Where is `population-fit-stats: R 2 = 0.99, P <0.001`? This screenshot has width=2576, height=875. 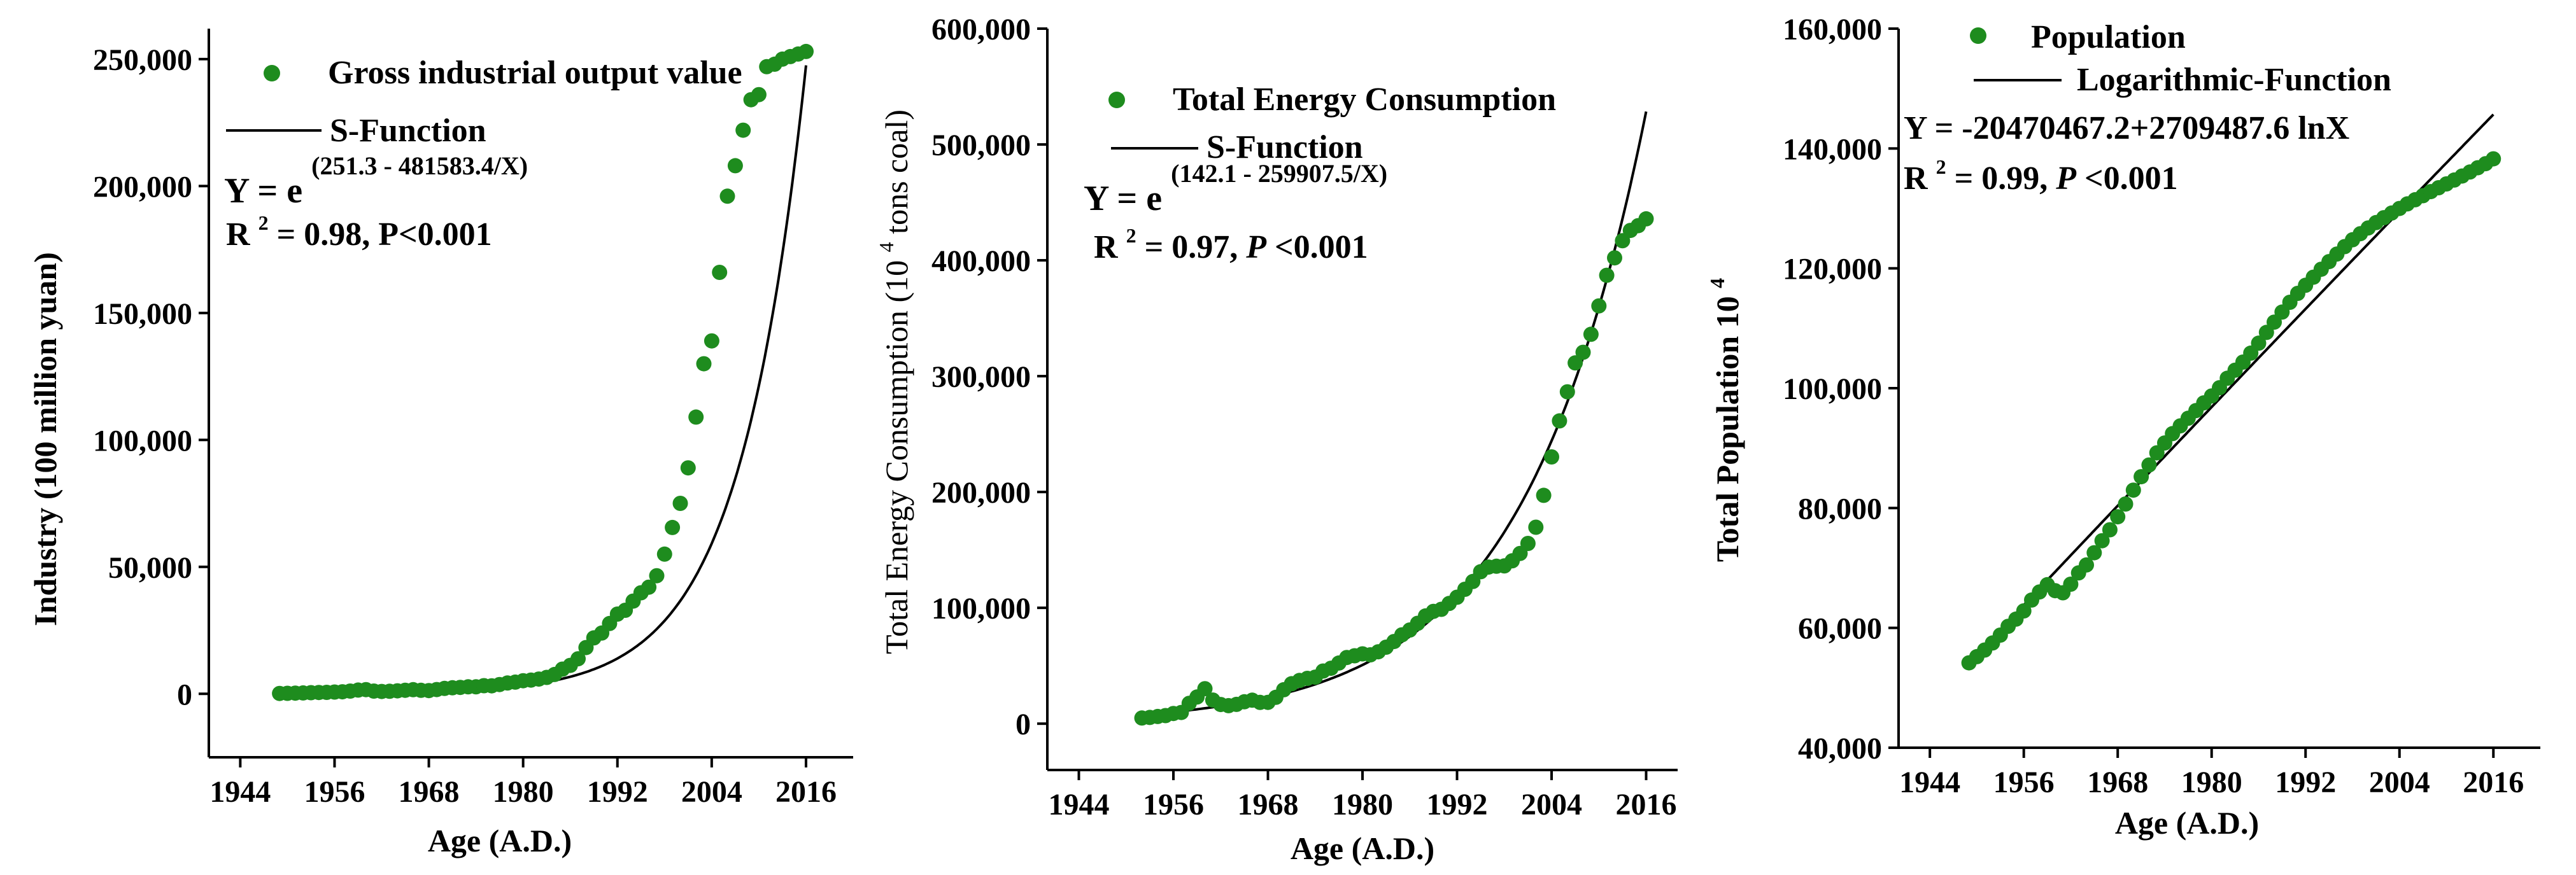 population-fit-stats: R 2 = 0.99, P <0.001 is located at coordinates (2041, 171).